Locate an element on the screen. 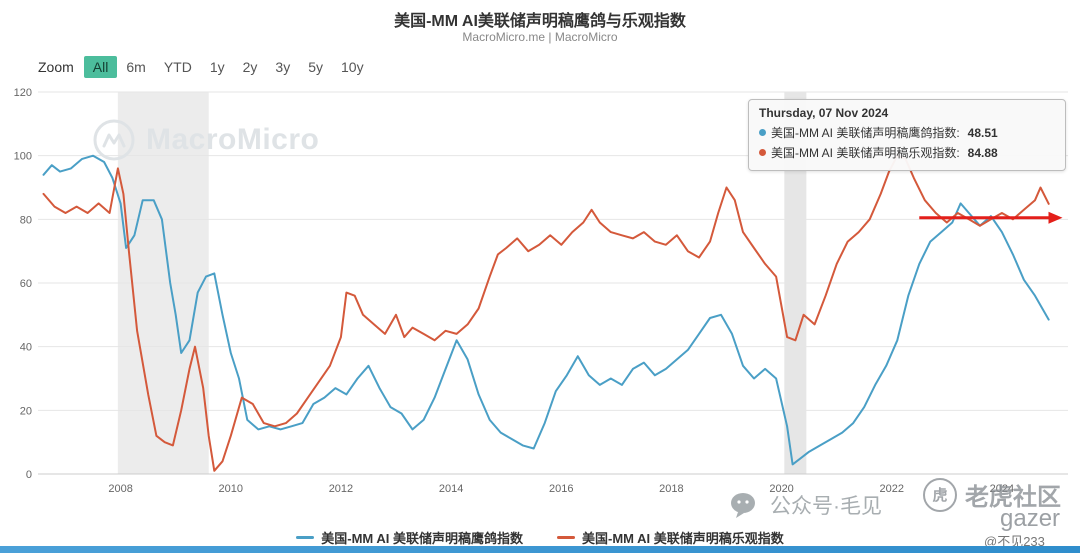  x-axis-label: 2024 is located at coordinates (1002, 489).